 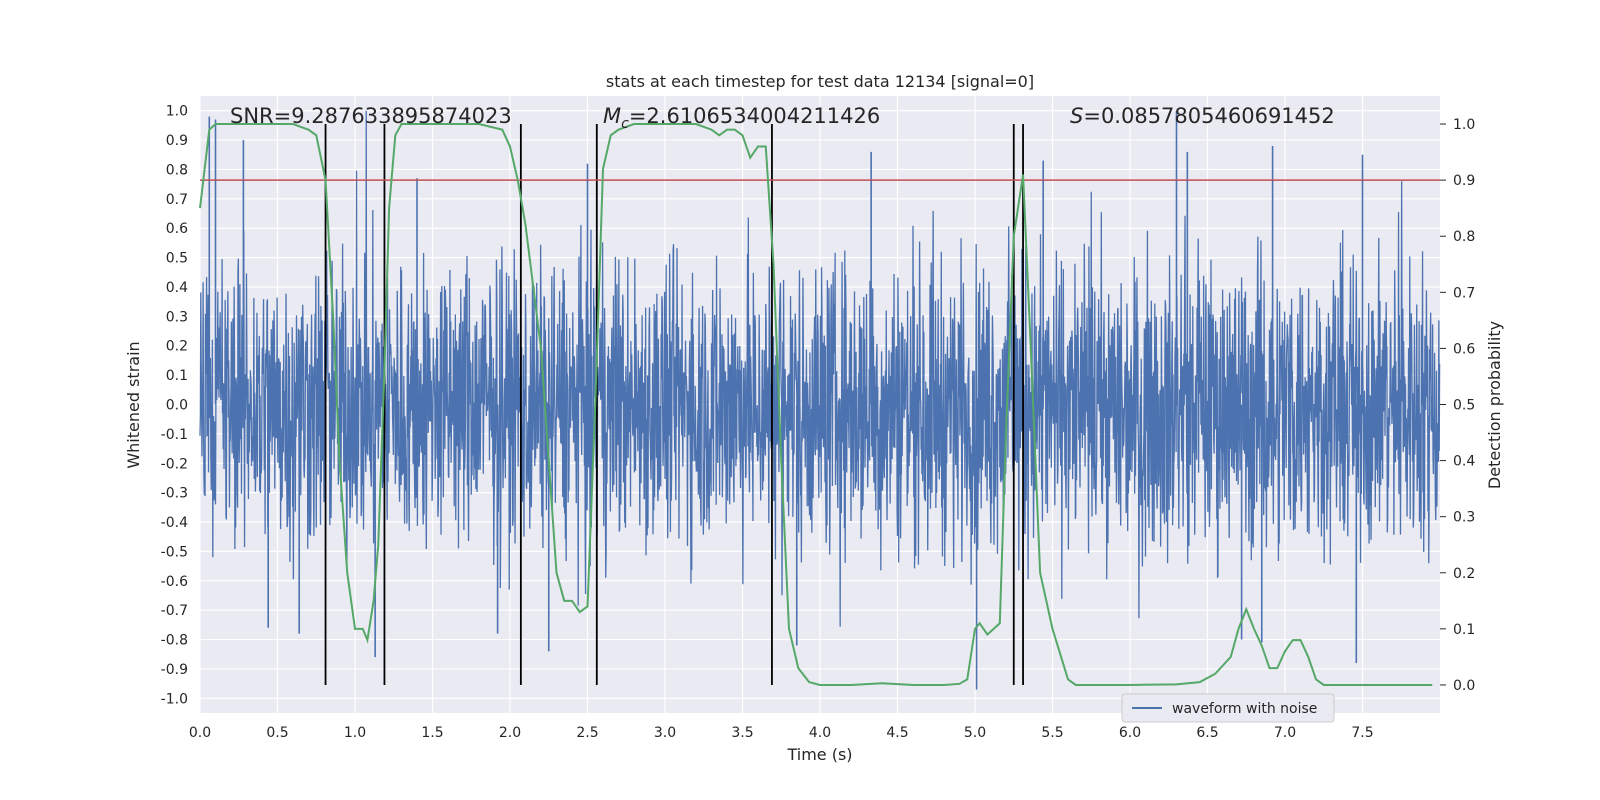 I want to click on y-right-tick-label: 0.1, so click(x=1464, y=630).